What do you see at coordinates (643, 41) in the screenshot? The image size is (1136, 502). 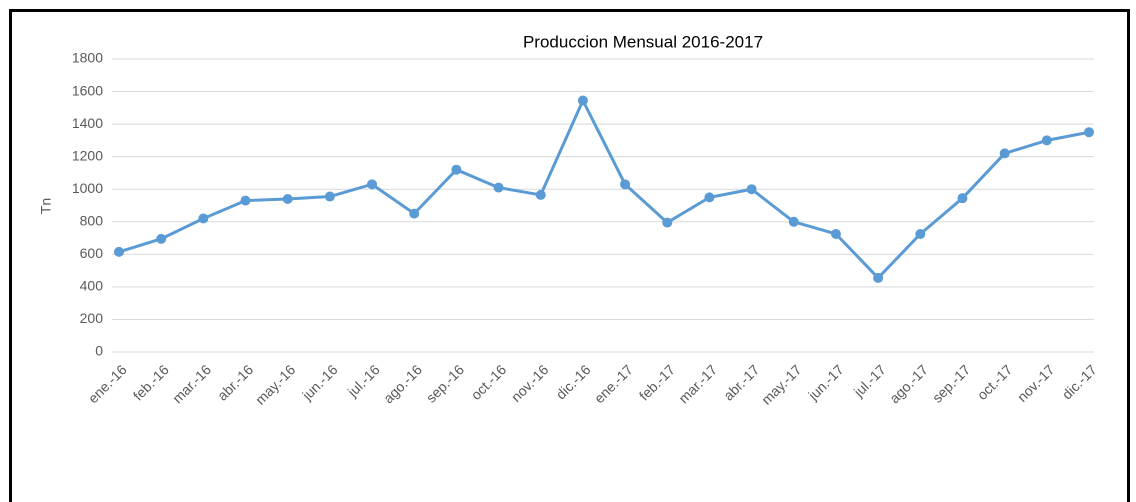 I see `chart-title: Produccion Mensual 2016-2017` at bounding box center [643, 41].